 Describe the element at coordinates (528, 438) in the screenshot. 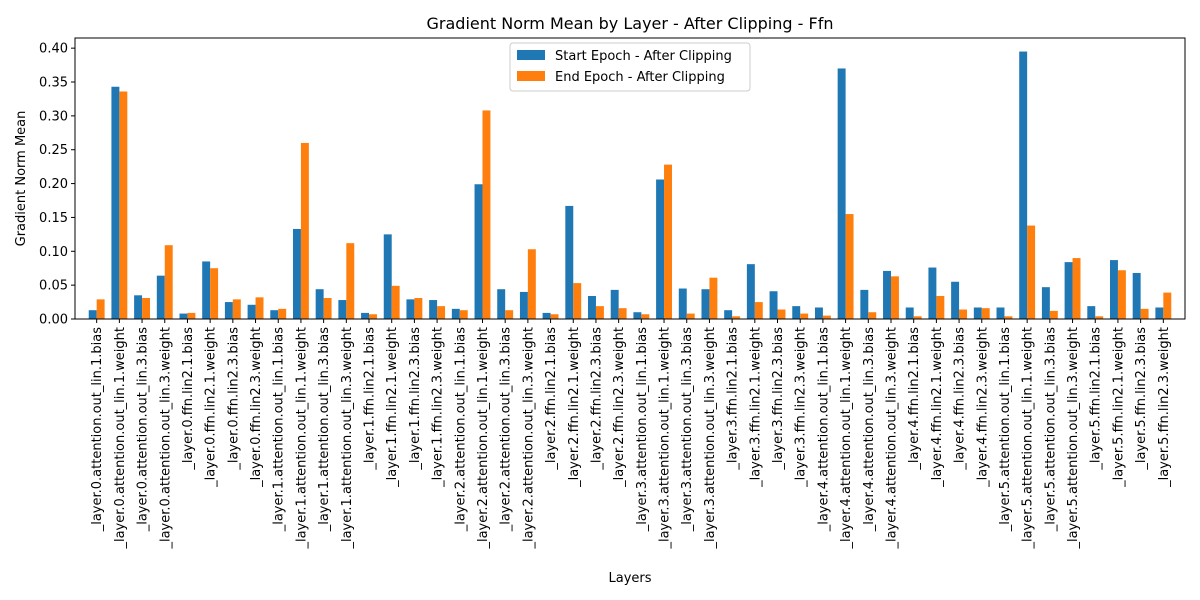

I see `x-tick-label: _layer.2.attention.out_lin.3.weight` at that location.